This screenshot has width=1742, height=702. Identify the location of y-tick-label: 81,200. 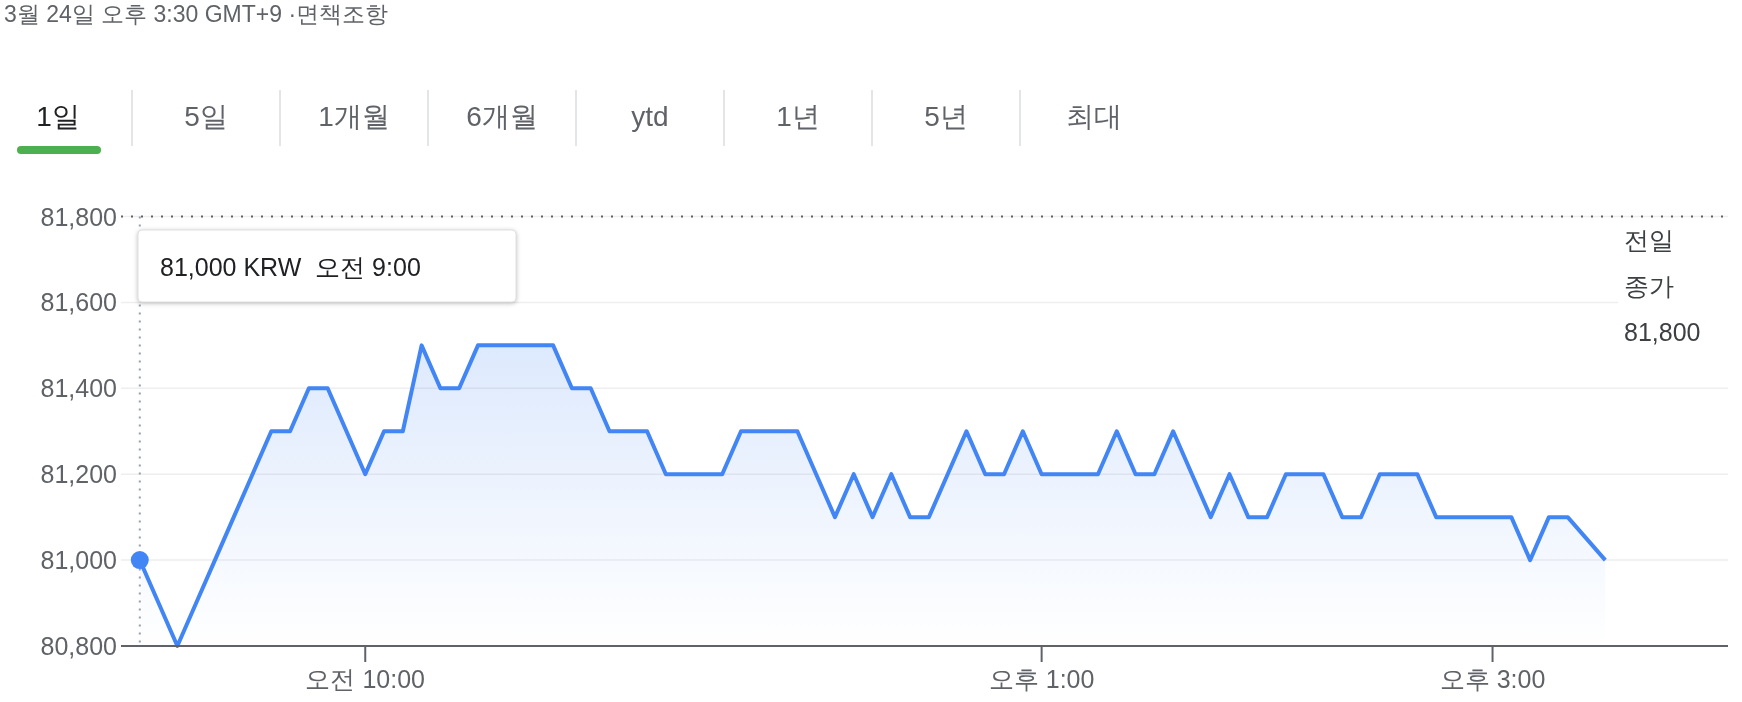
(78, 474).